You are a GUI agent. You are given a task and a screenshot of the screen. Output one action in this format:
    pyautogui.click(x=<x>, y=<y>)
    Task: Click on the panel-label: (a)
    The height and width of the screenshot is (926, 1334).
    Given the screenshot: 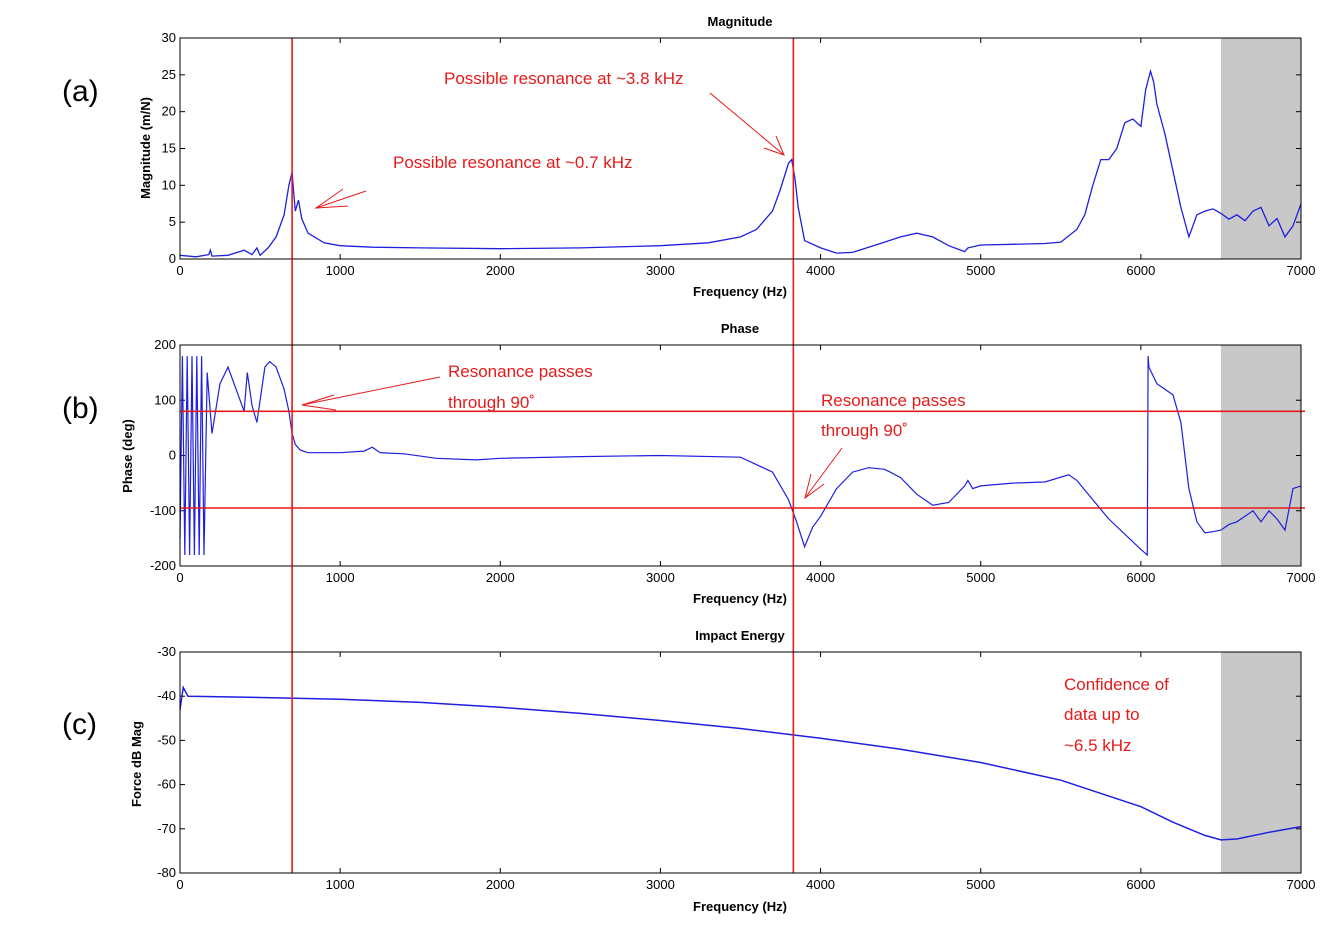 What is the action you would take?
    pyautogui.click(x=80, y=91)
    